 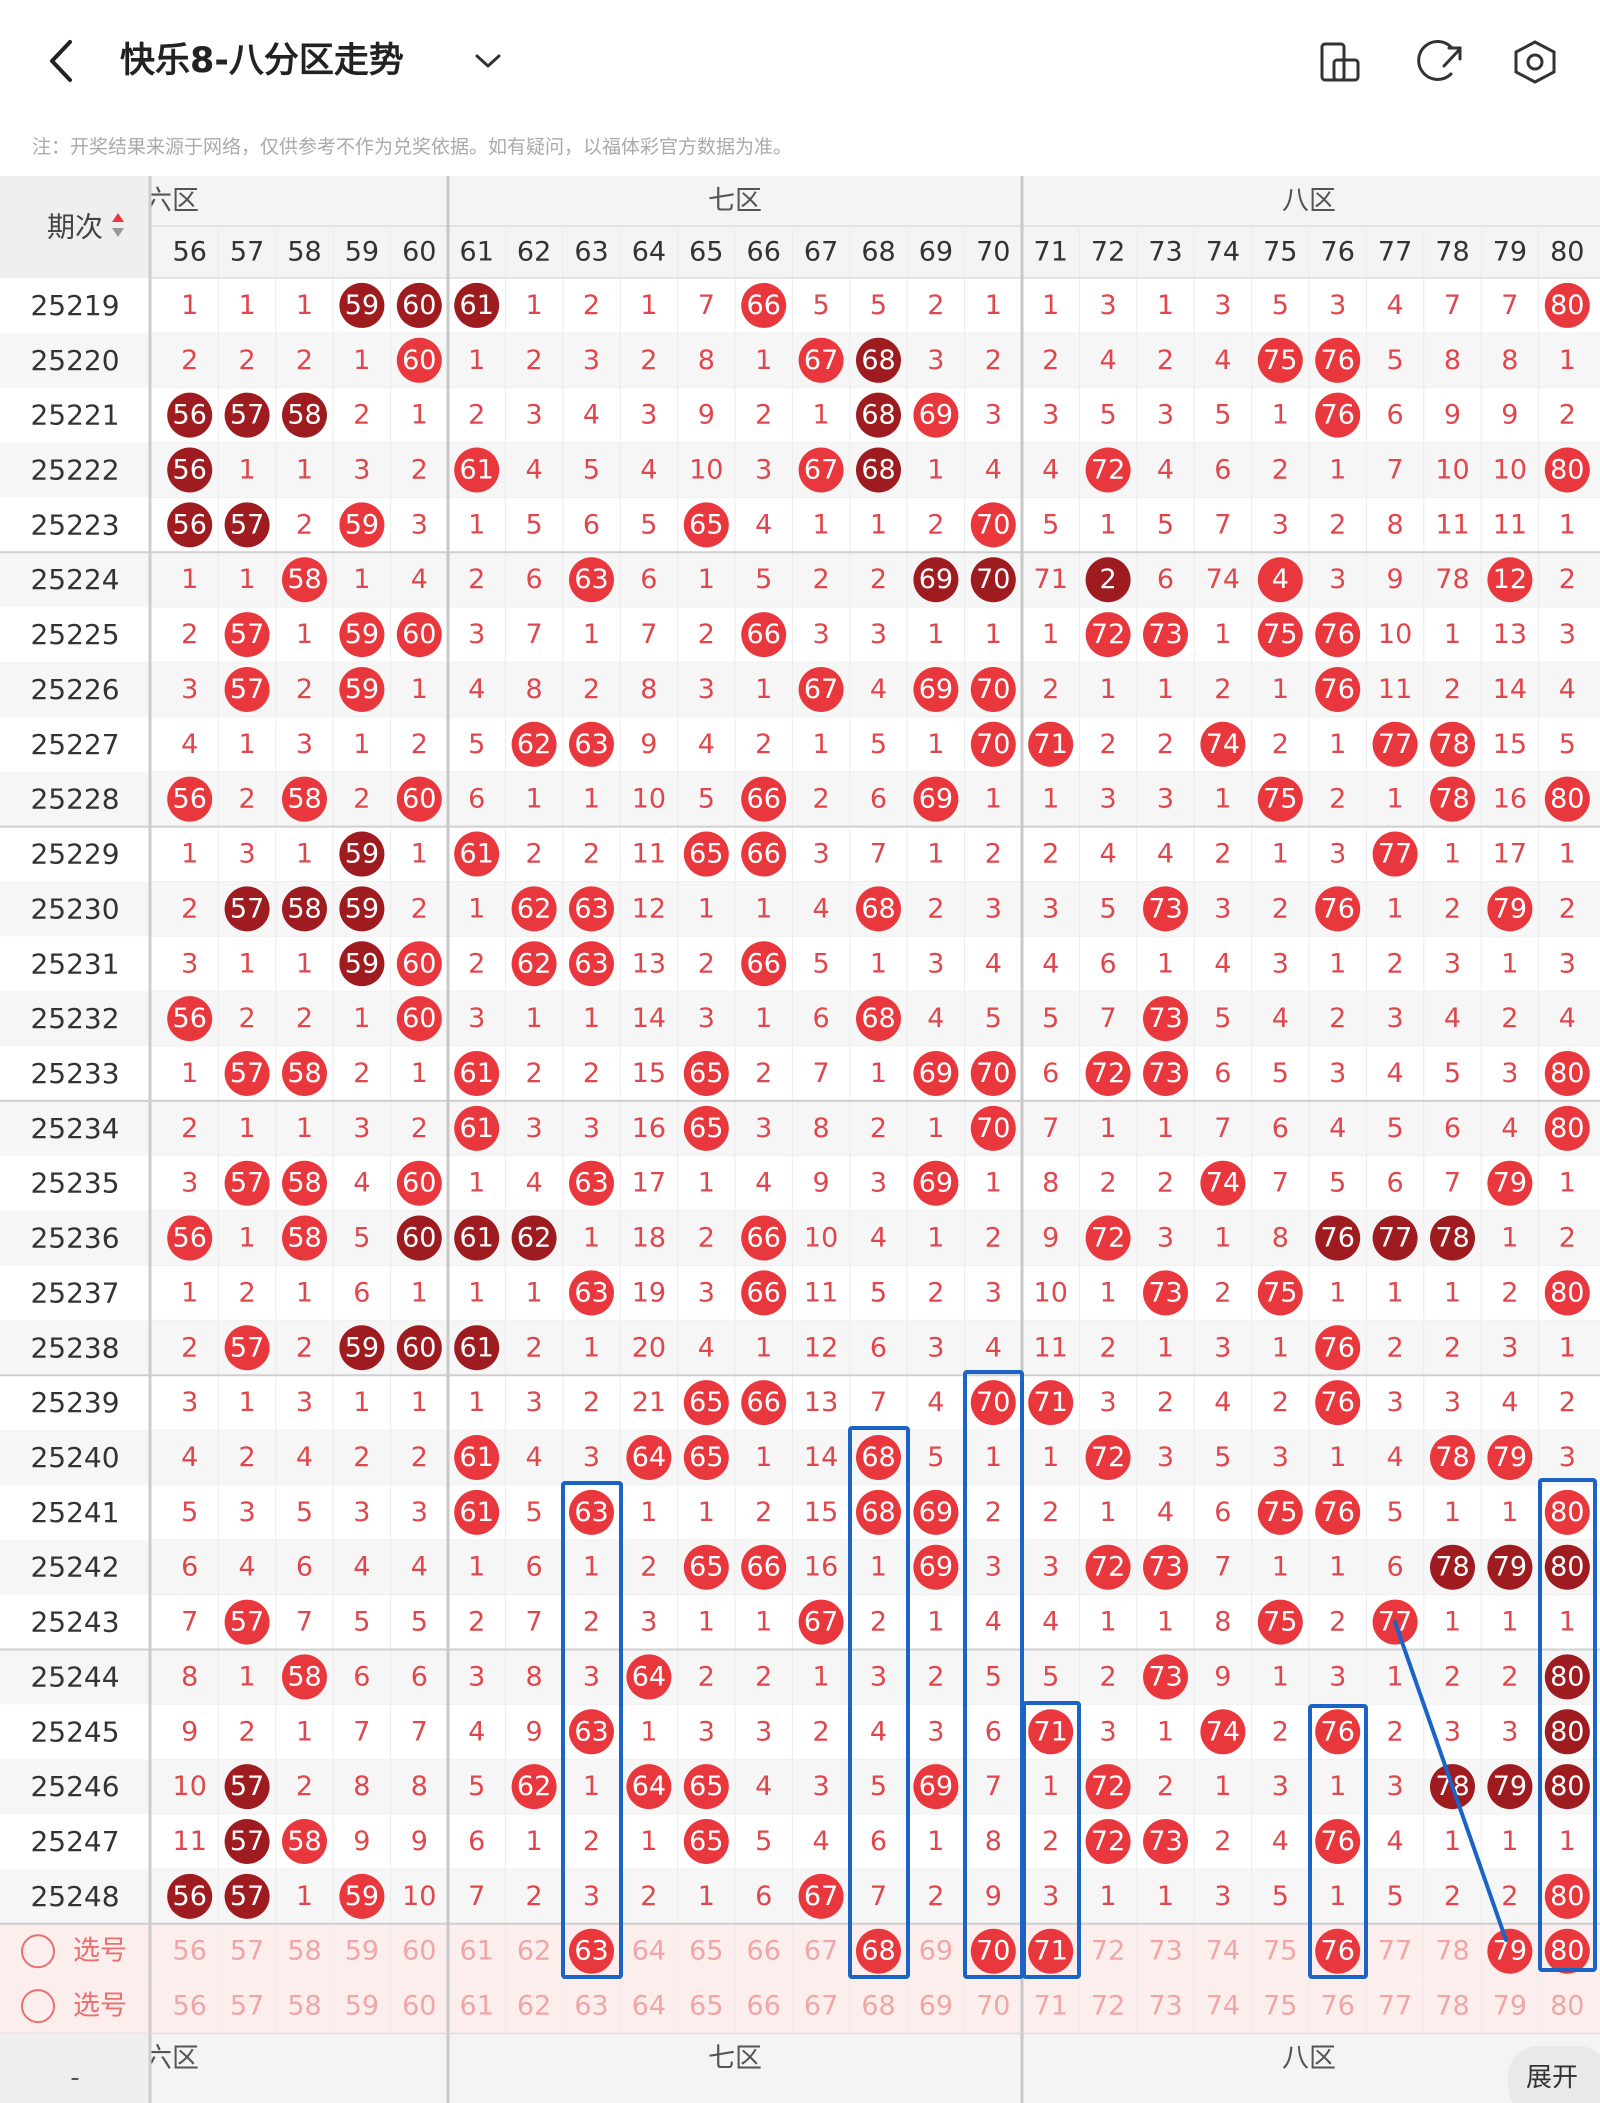 I want to click on cell-number: 15, so click(x=649, y=1073).